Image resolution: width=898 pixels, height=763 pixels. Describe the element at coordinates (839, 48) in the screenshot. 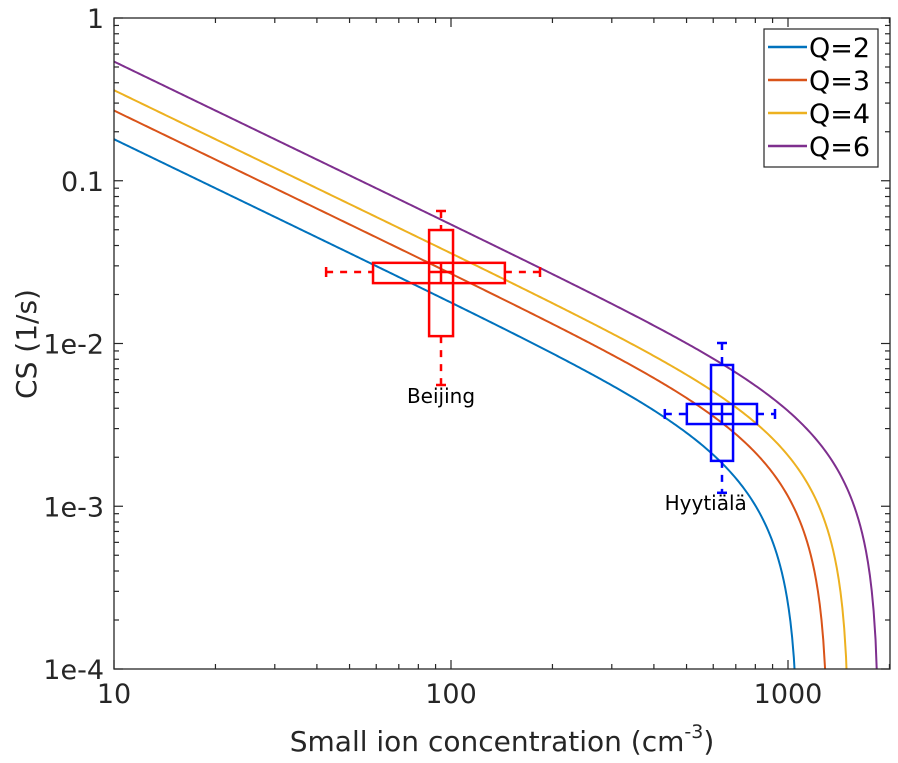

I see `legend-label: Q=2` at that location.